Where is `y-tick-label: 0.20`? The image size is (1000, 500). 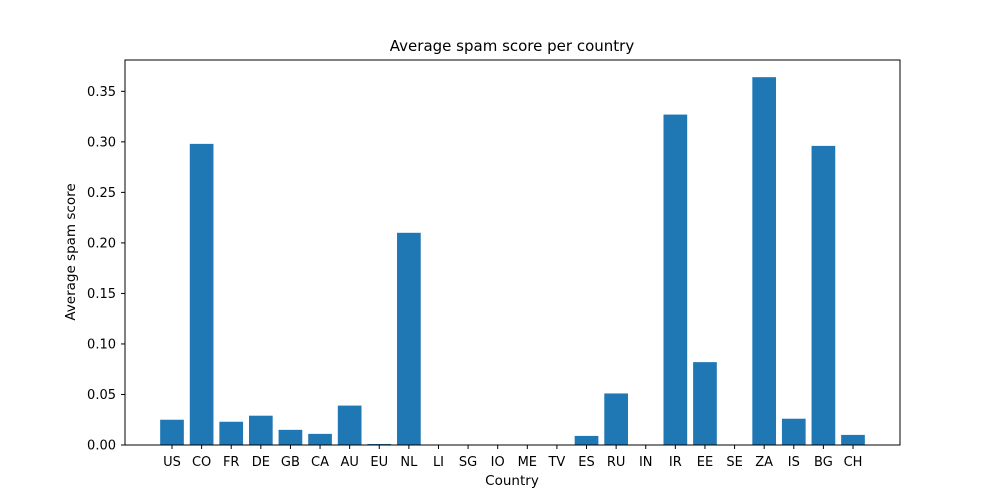
y-tick-label: 0.20 is located at coordinates (101, 243).